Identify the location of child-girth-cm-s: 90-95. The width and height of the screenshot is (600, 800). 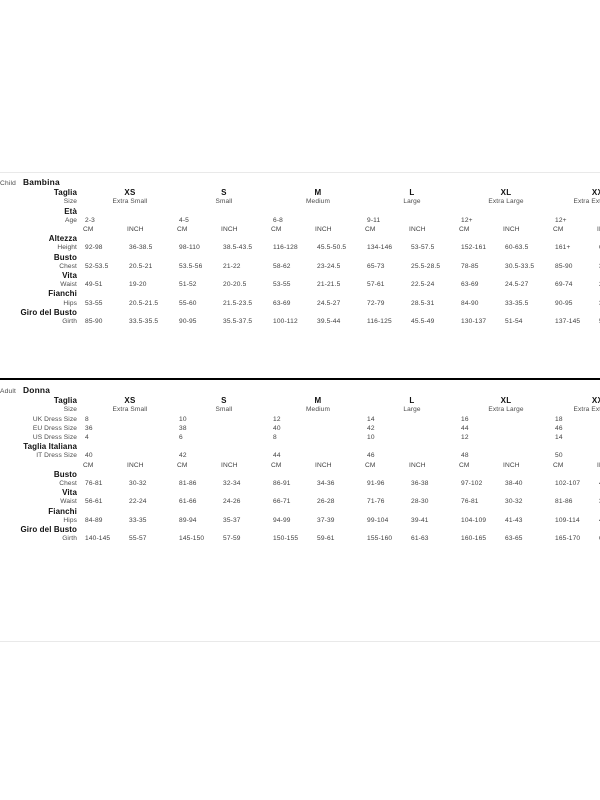
(188, 322).